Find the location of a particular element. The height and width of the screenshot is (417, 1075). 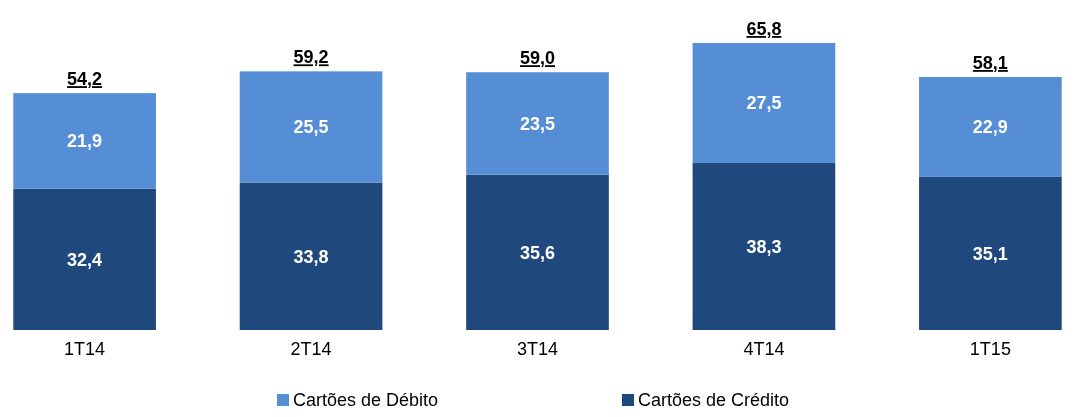

data-label: 21,9 is located at coordinates (85, 141).